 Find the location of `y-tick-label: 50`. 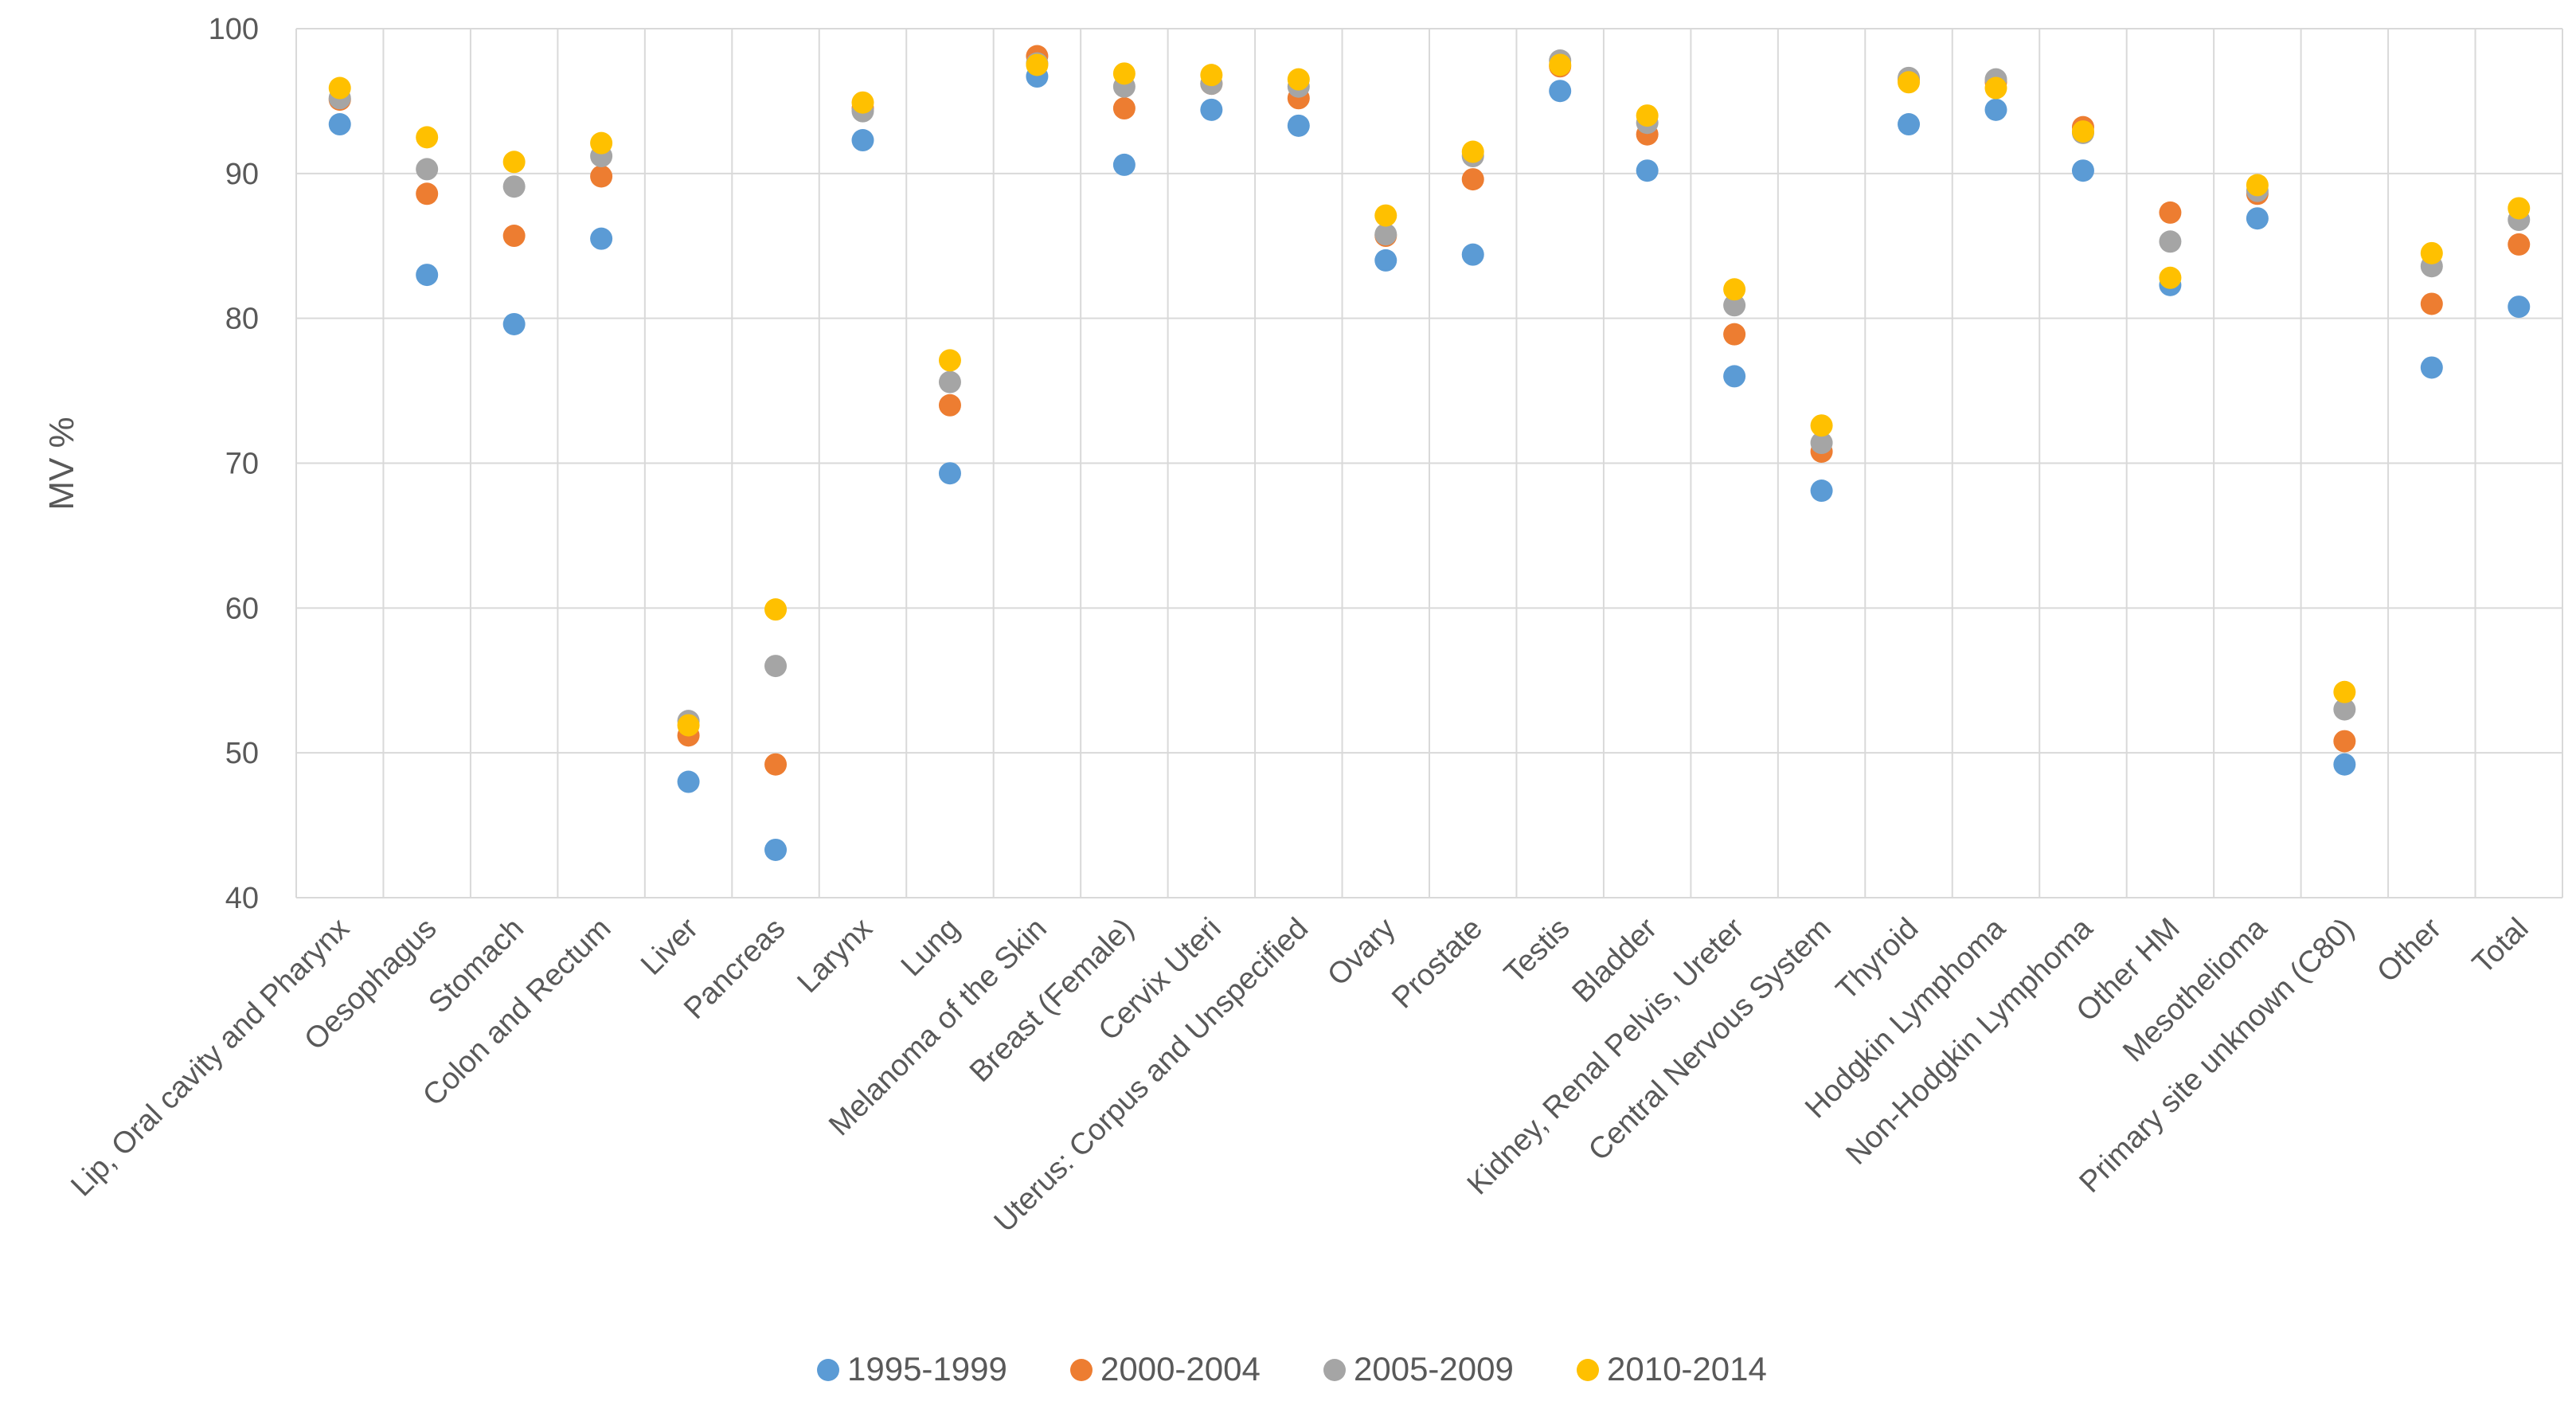

y-tick-label: 50 is located at coordinates (242, 753).